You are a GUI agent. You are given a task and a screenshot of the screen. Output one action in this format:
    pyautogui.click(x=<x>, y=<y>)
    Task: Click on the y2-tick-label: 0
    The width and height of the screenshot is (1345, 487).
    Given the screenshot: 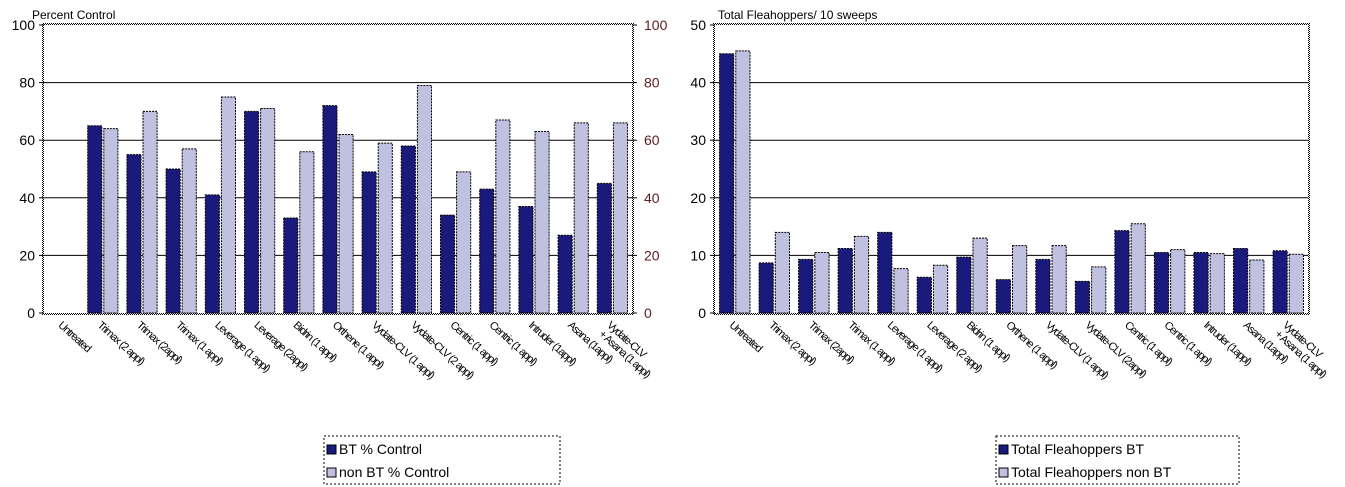 What is the action you would take?
    pyautogui.click(x=648, y=313)
    